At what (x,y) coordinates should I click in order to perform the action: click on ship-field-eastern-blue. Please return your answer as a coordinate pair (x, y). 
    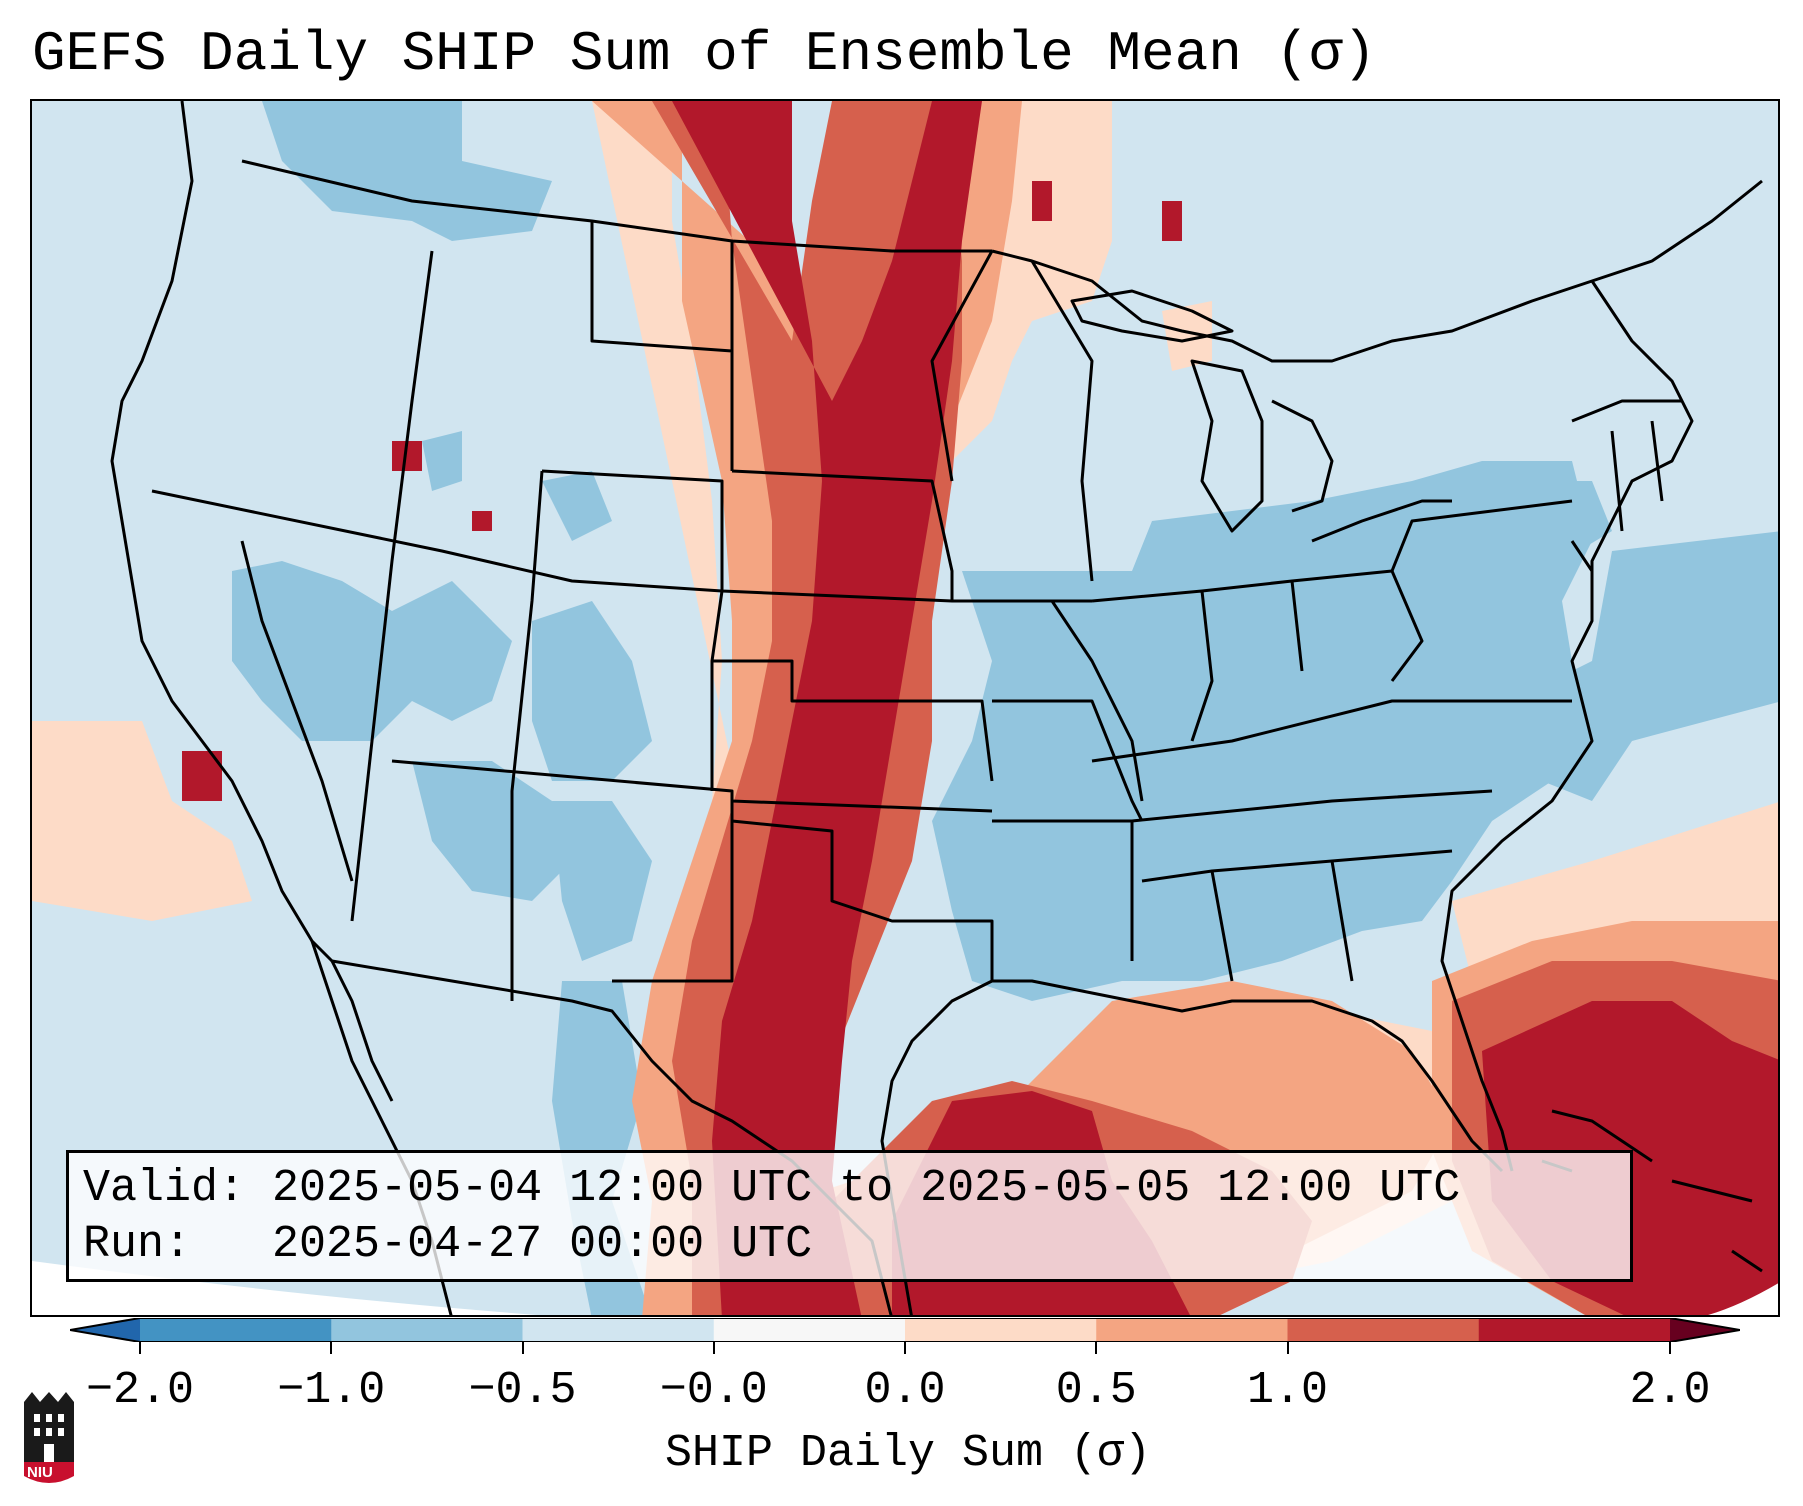
    Looking at the image, I should click on (1262, 731).